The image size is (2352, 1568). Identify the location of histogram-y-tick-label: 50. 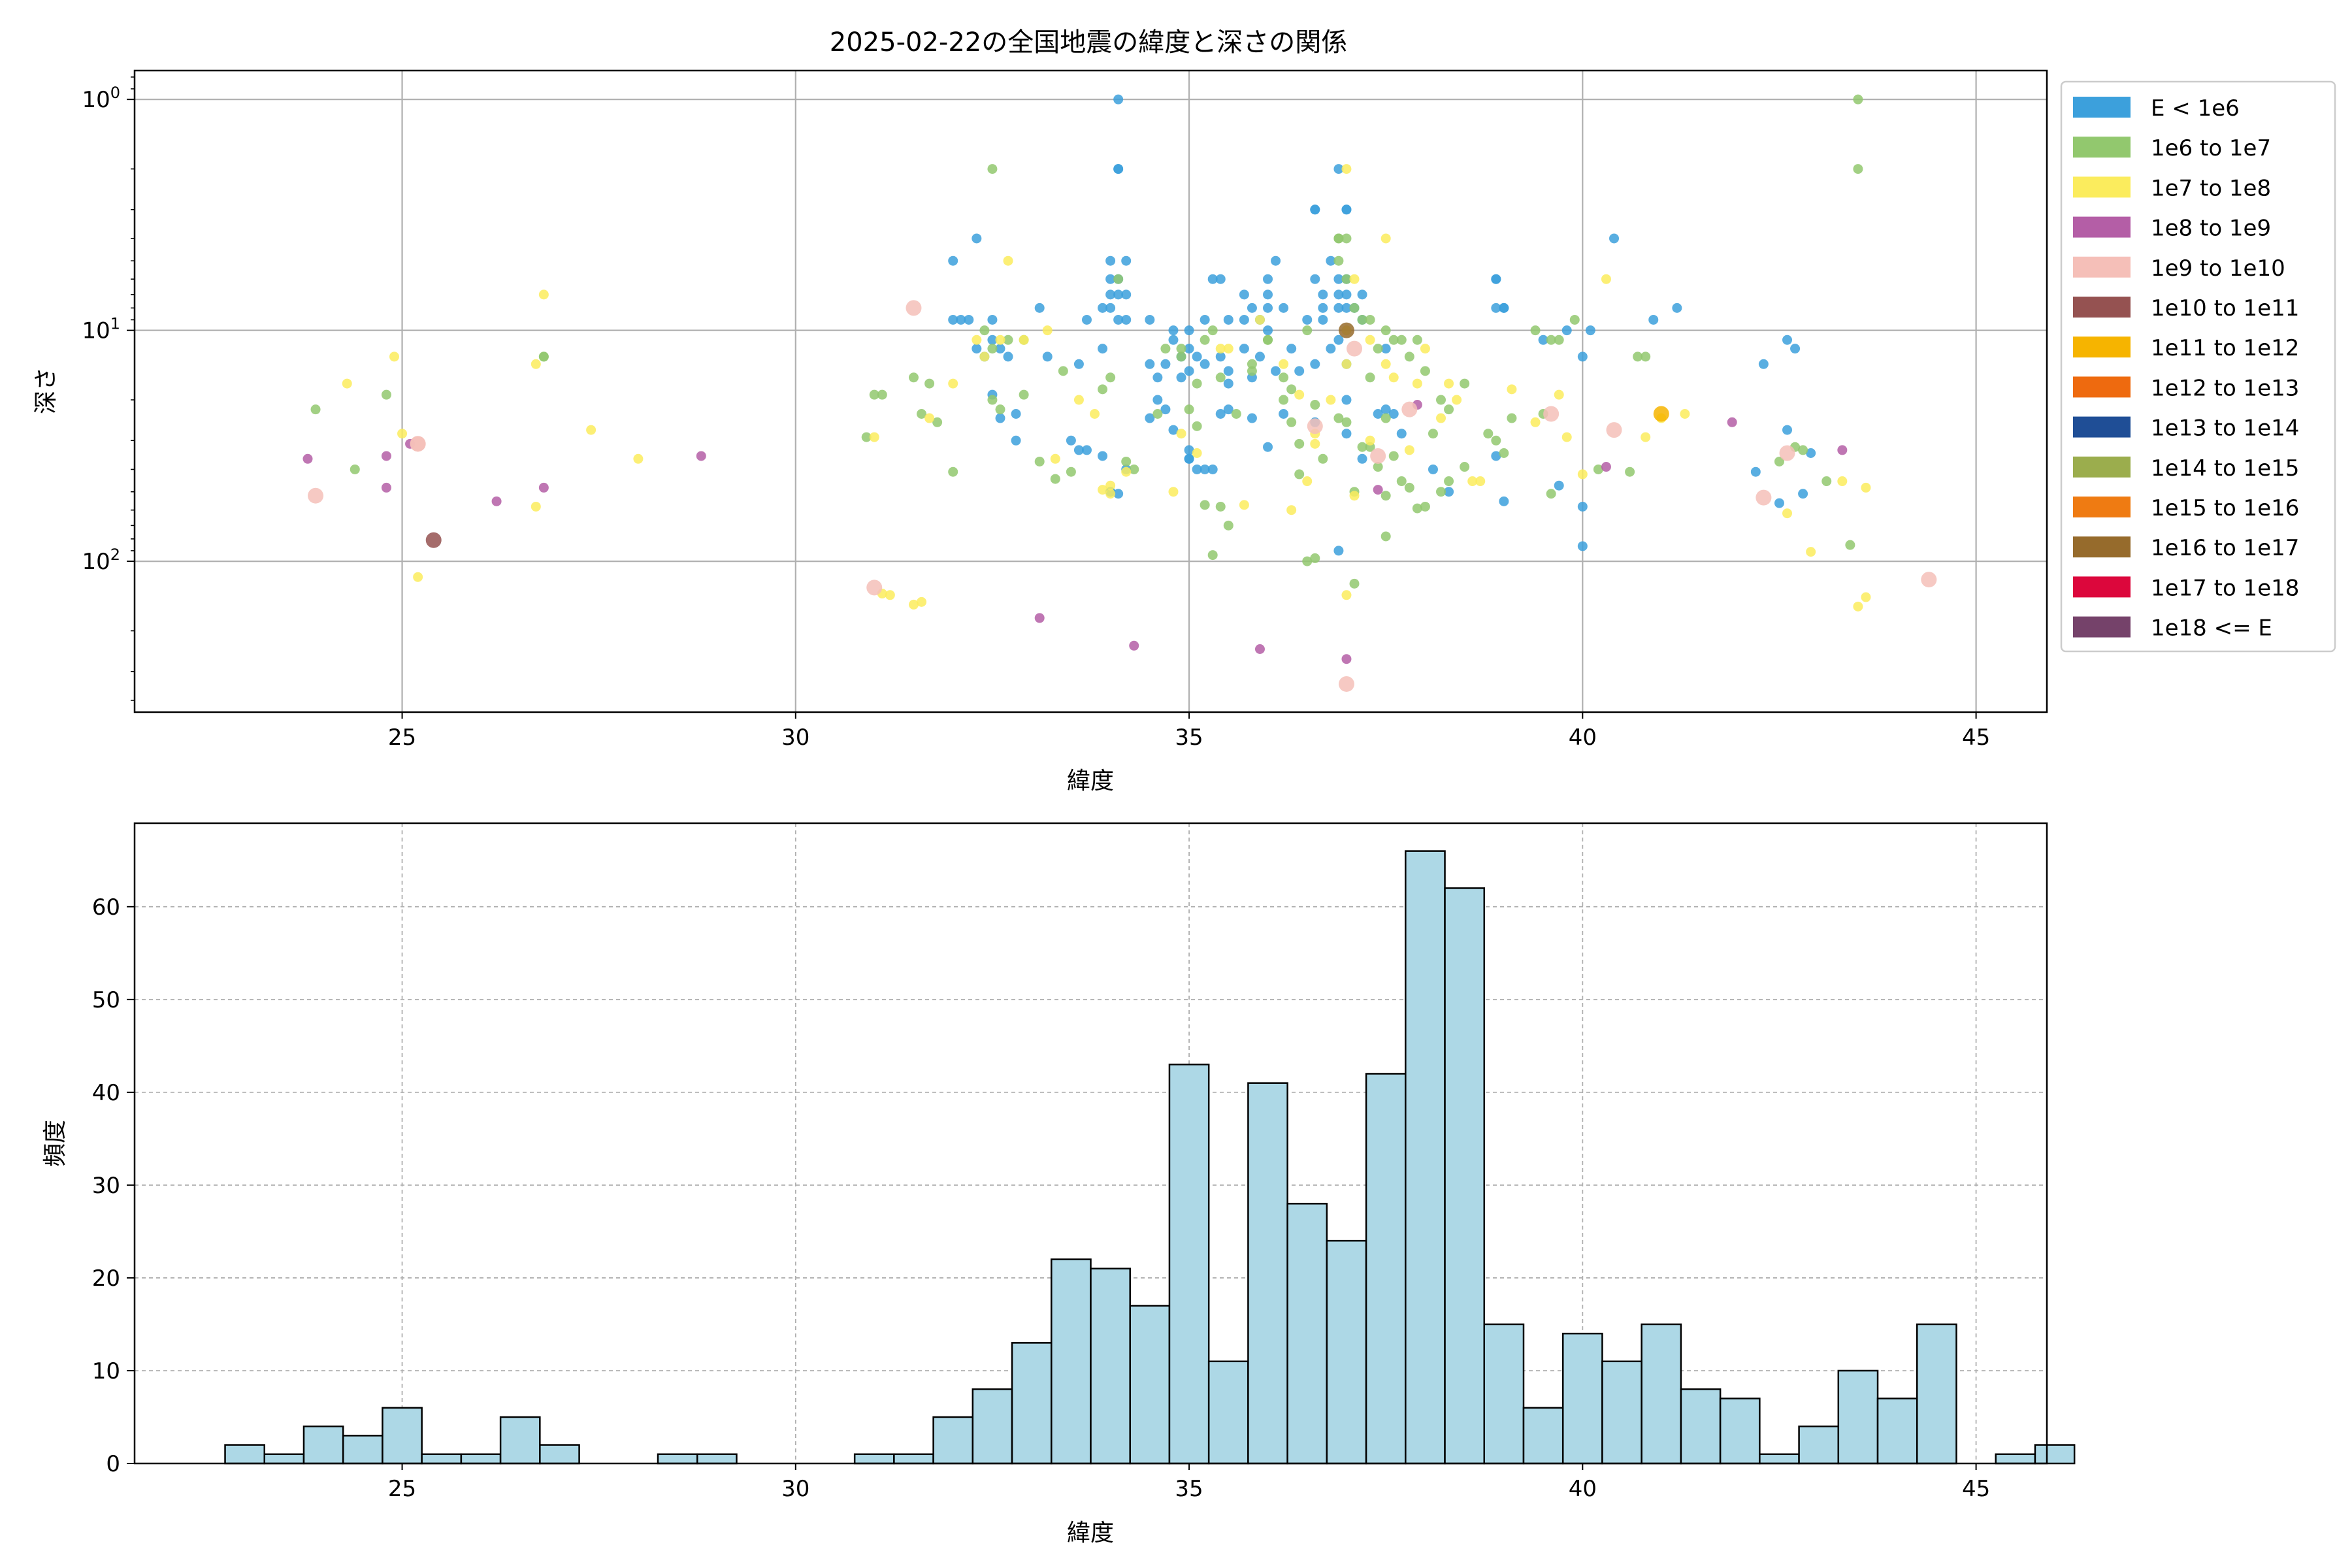
(106, 1000).